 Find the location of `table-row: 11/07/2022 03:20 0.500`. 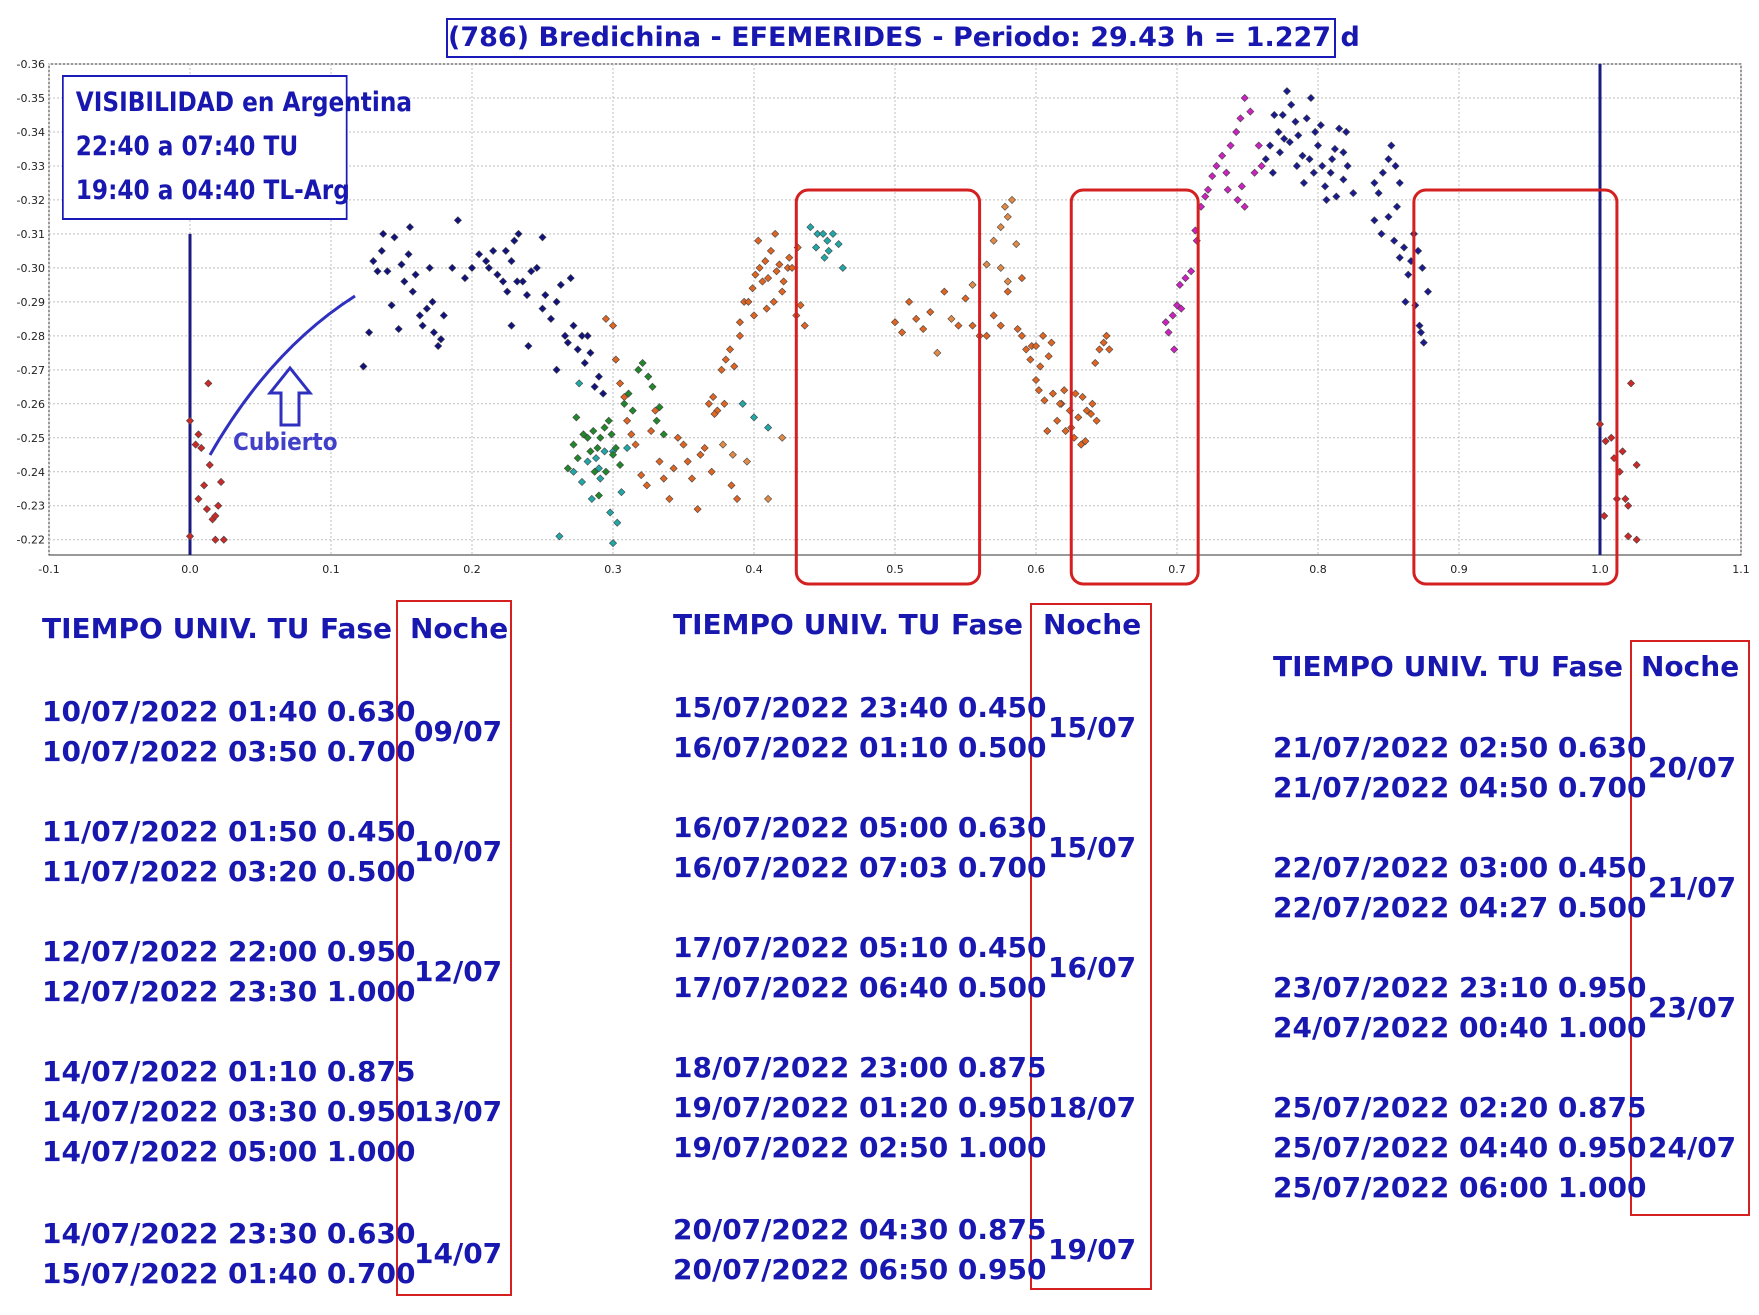

table-row: 11/07/2022 03:20 0.500 is located at coordinates (229, 871).